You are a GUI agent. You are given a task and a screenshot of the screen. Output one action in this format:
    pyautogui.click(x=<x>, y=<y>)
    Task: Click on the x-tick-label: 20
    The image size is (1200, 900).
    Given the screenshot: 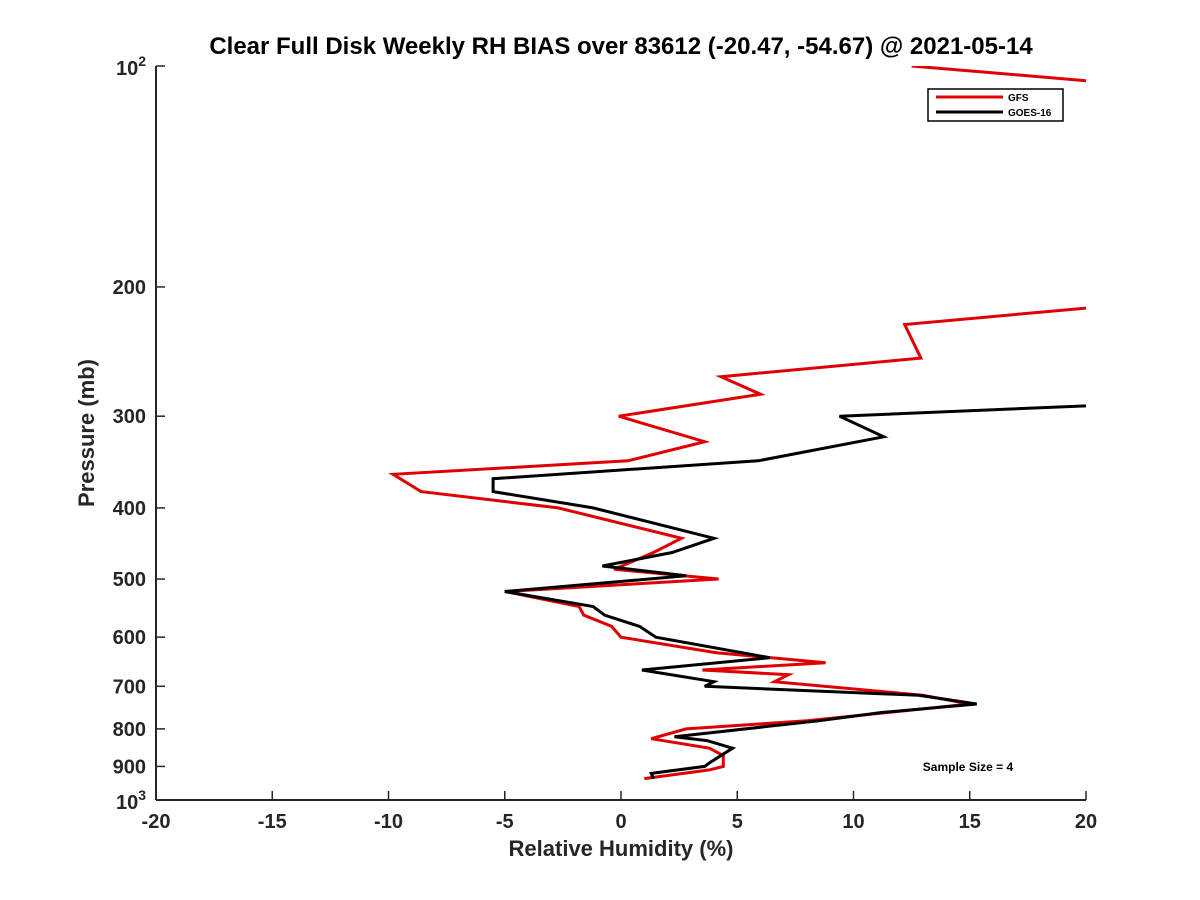 What is the action you would take?
    pyautogui.click(x=1086, y=822)
    